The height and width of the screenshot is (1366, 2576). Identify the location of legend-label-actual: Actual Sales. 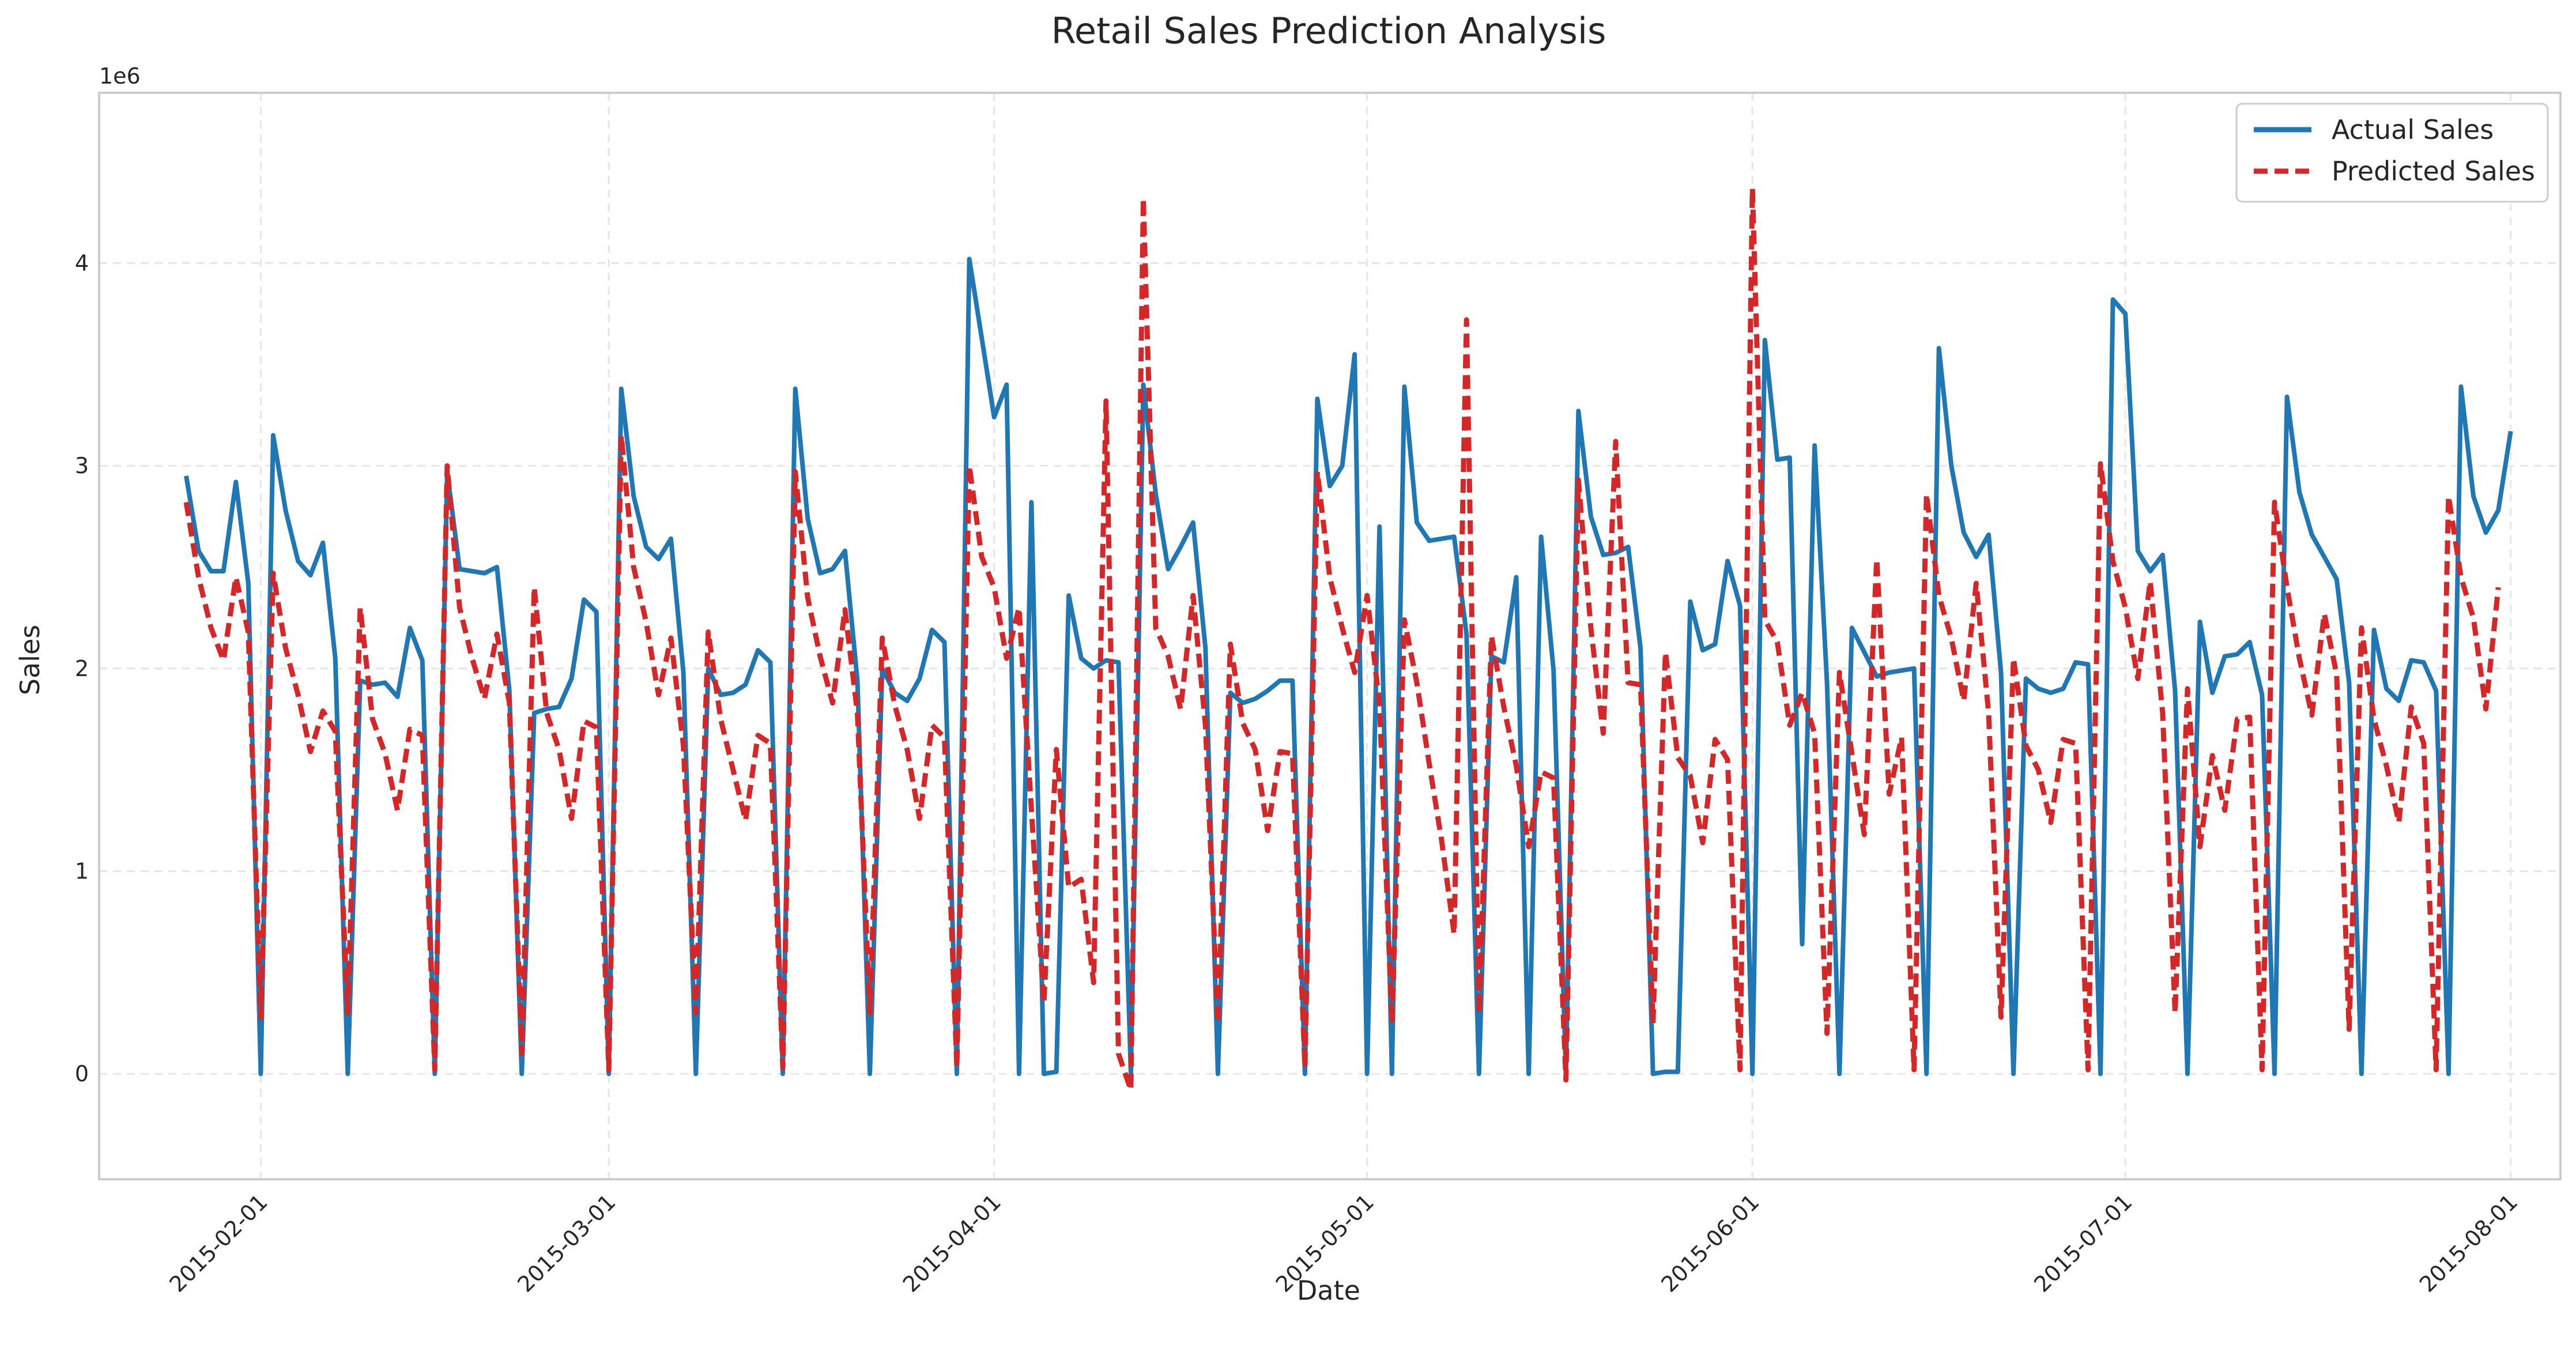
(2413, 129).